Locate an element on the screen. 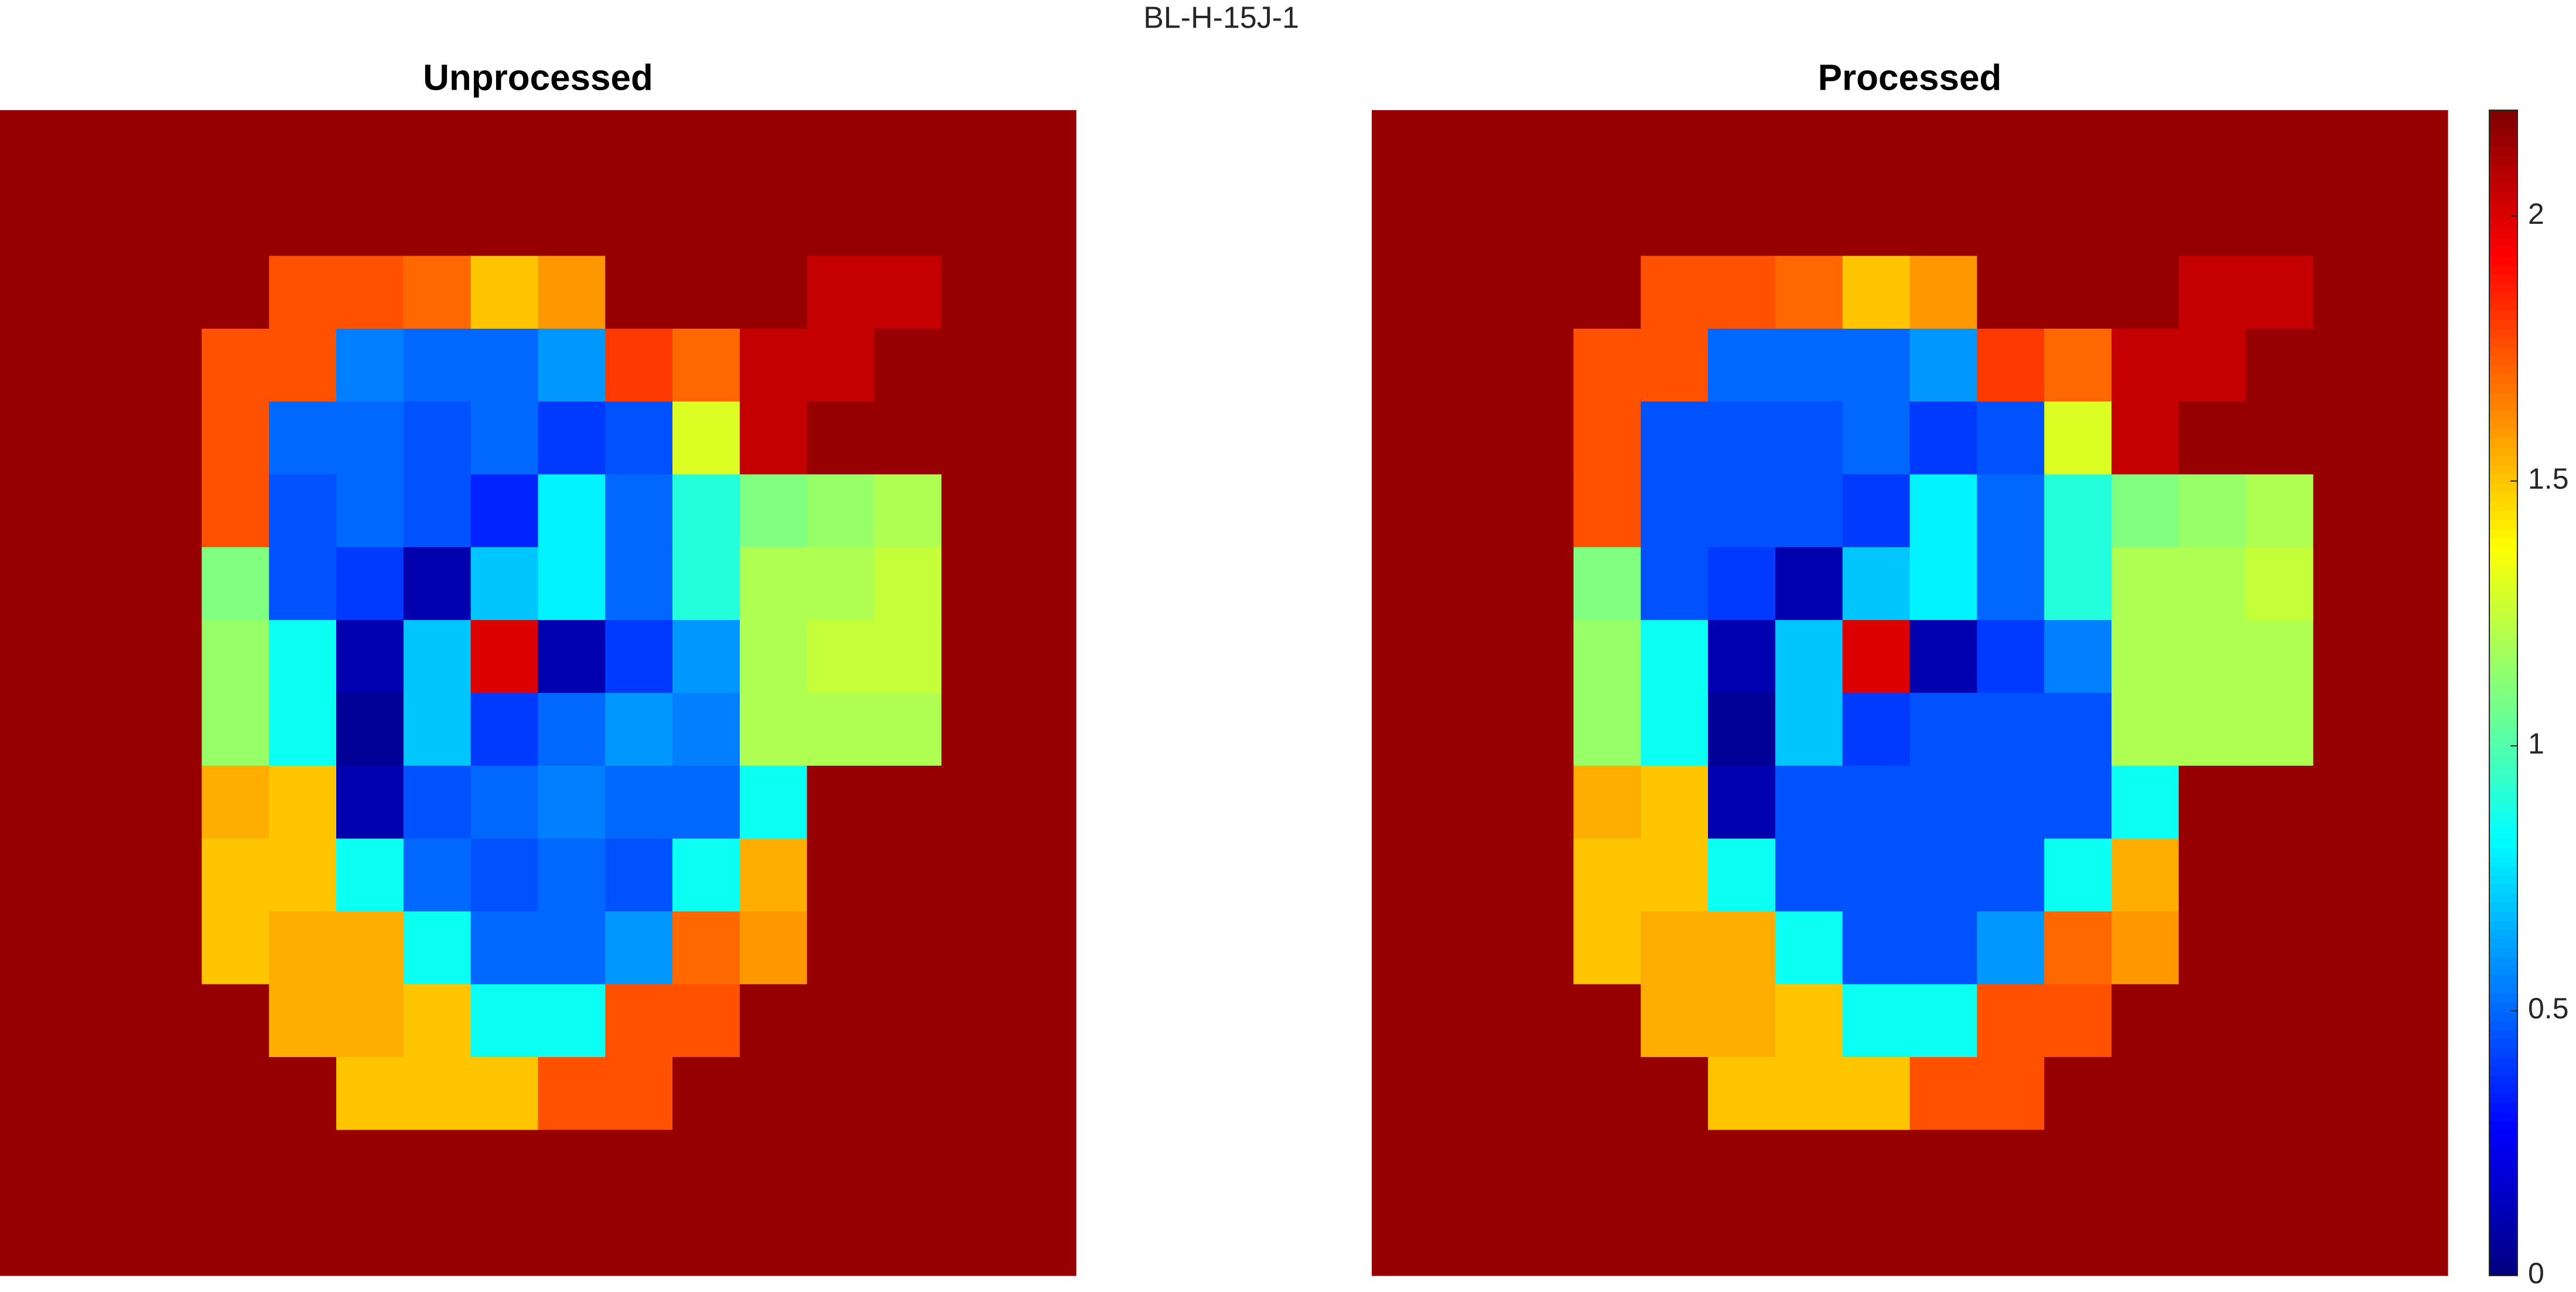  figure-title: BL-H-15J-1 is located at coordinates (1221, 18).